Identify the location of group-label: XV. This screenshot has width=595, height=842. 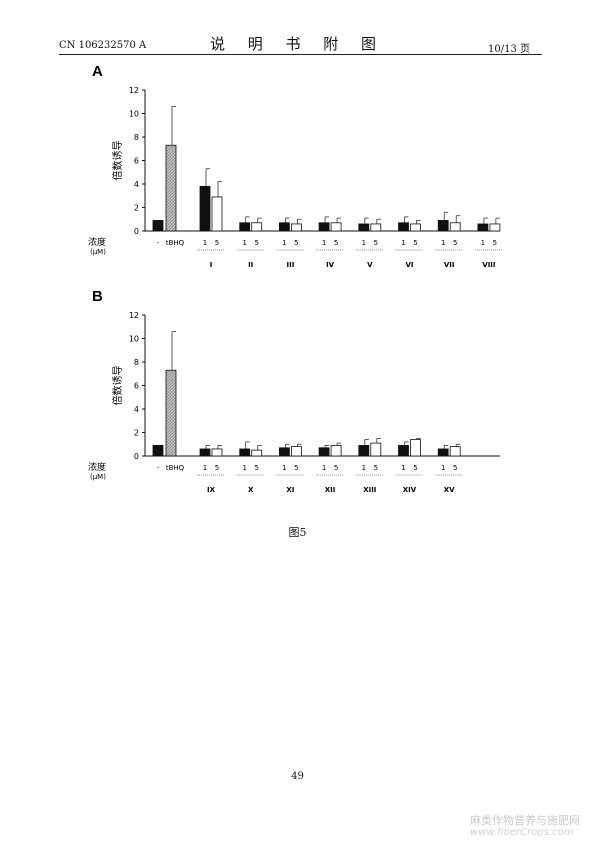
(449, 490).